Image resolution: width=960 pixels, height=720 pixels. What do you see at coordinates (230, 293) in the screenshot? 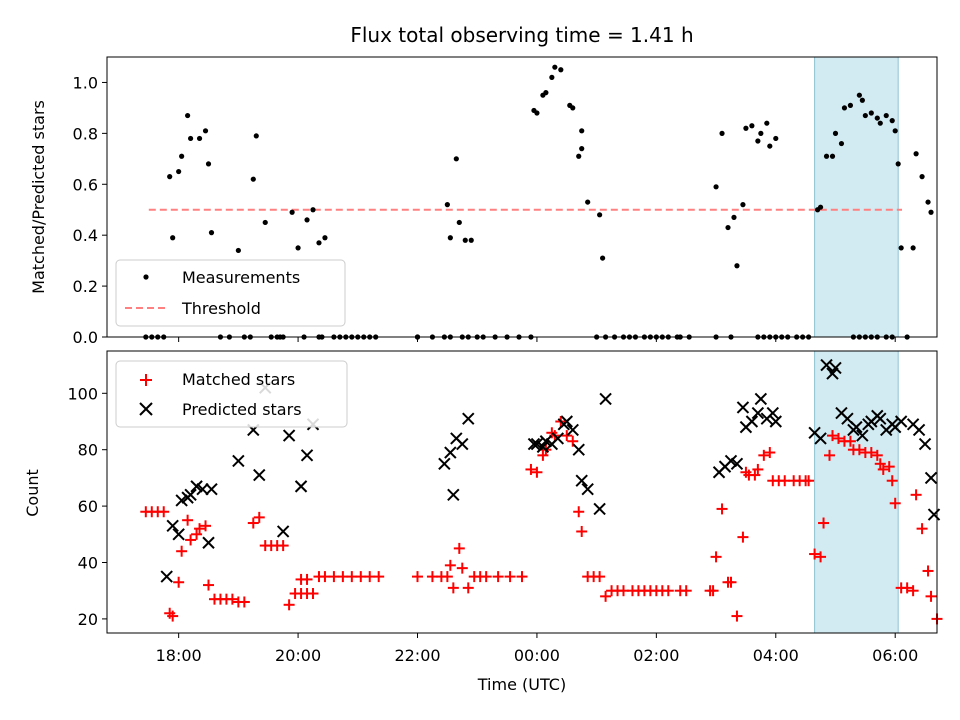
I see `top-legend-frame` at bounding box center [230, 293].